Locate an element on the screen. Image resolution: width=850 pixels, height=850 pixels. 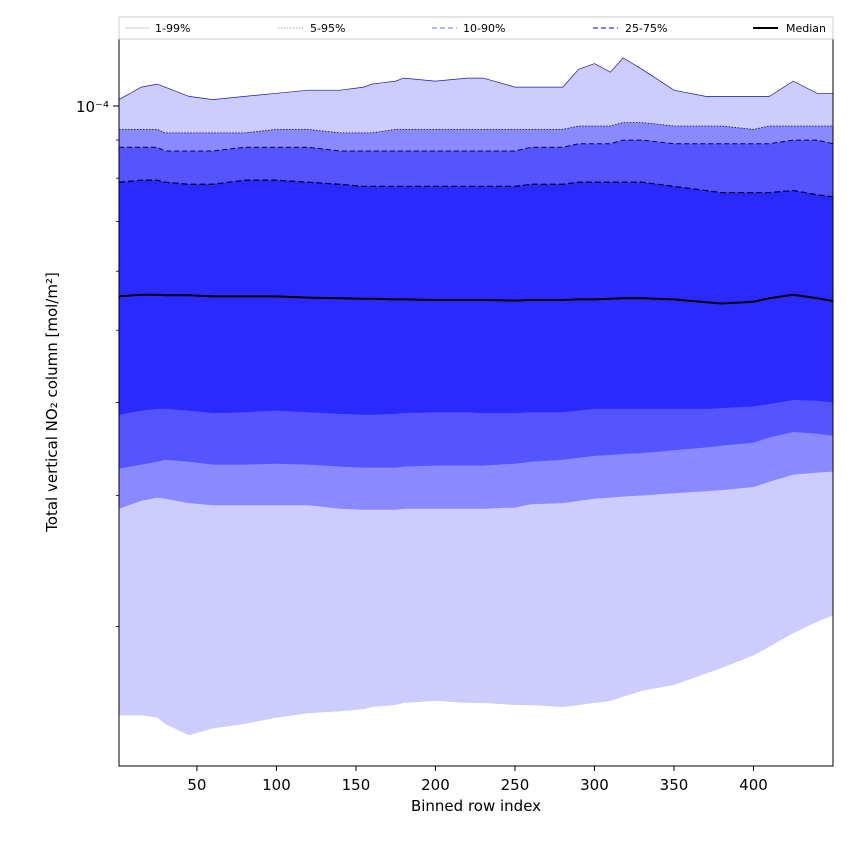
band-1-to-99-upper-edge is located at coordinates (475, 78).